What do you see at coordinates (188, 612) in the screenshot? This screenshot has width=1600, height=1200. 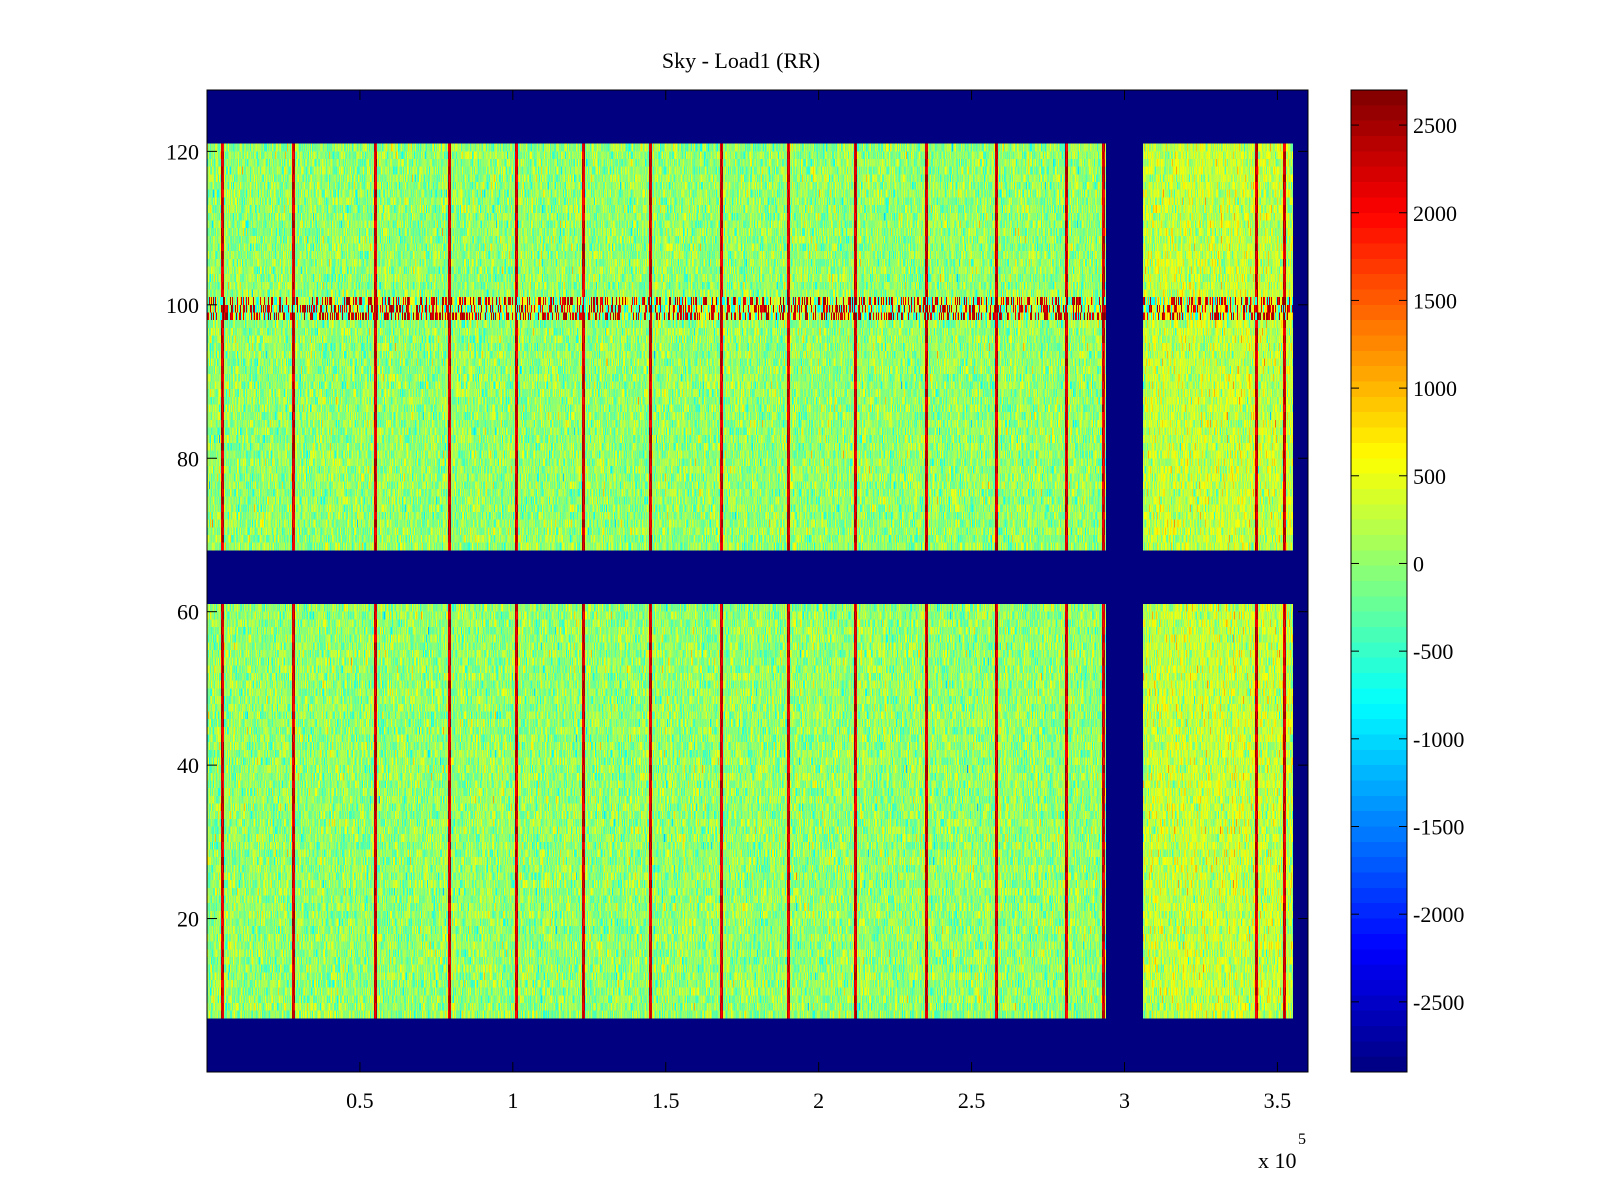 I see `y-tick-label: 60` at bounding box center [188, 612].